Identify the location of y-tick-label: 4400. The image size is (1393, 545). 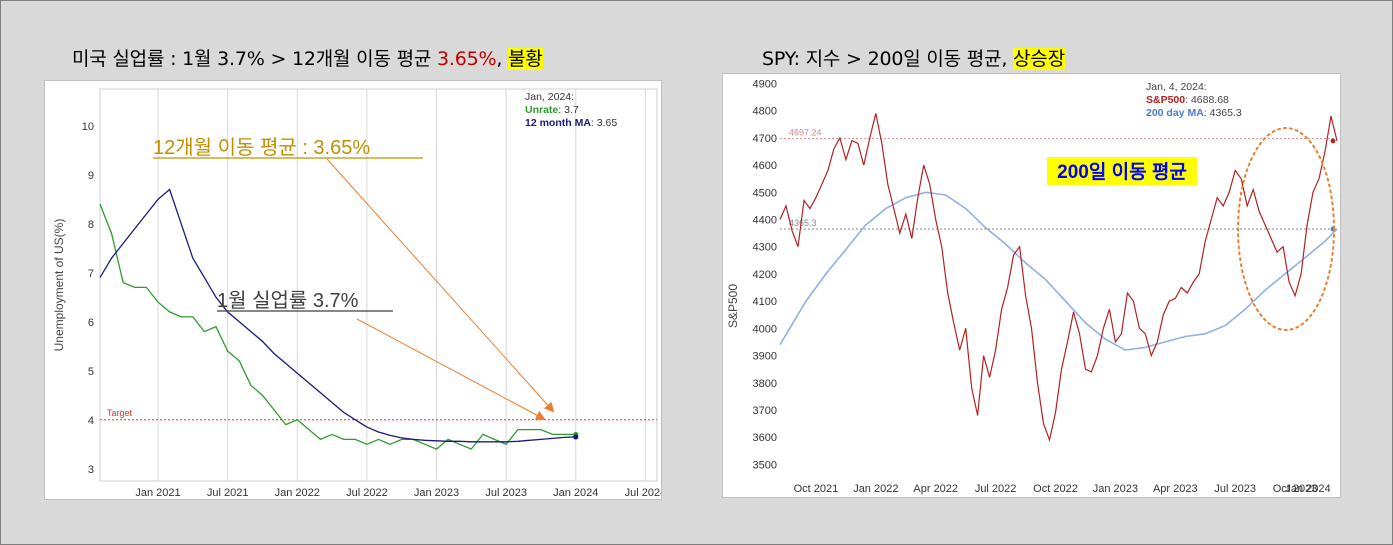
(765, 220).